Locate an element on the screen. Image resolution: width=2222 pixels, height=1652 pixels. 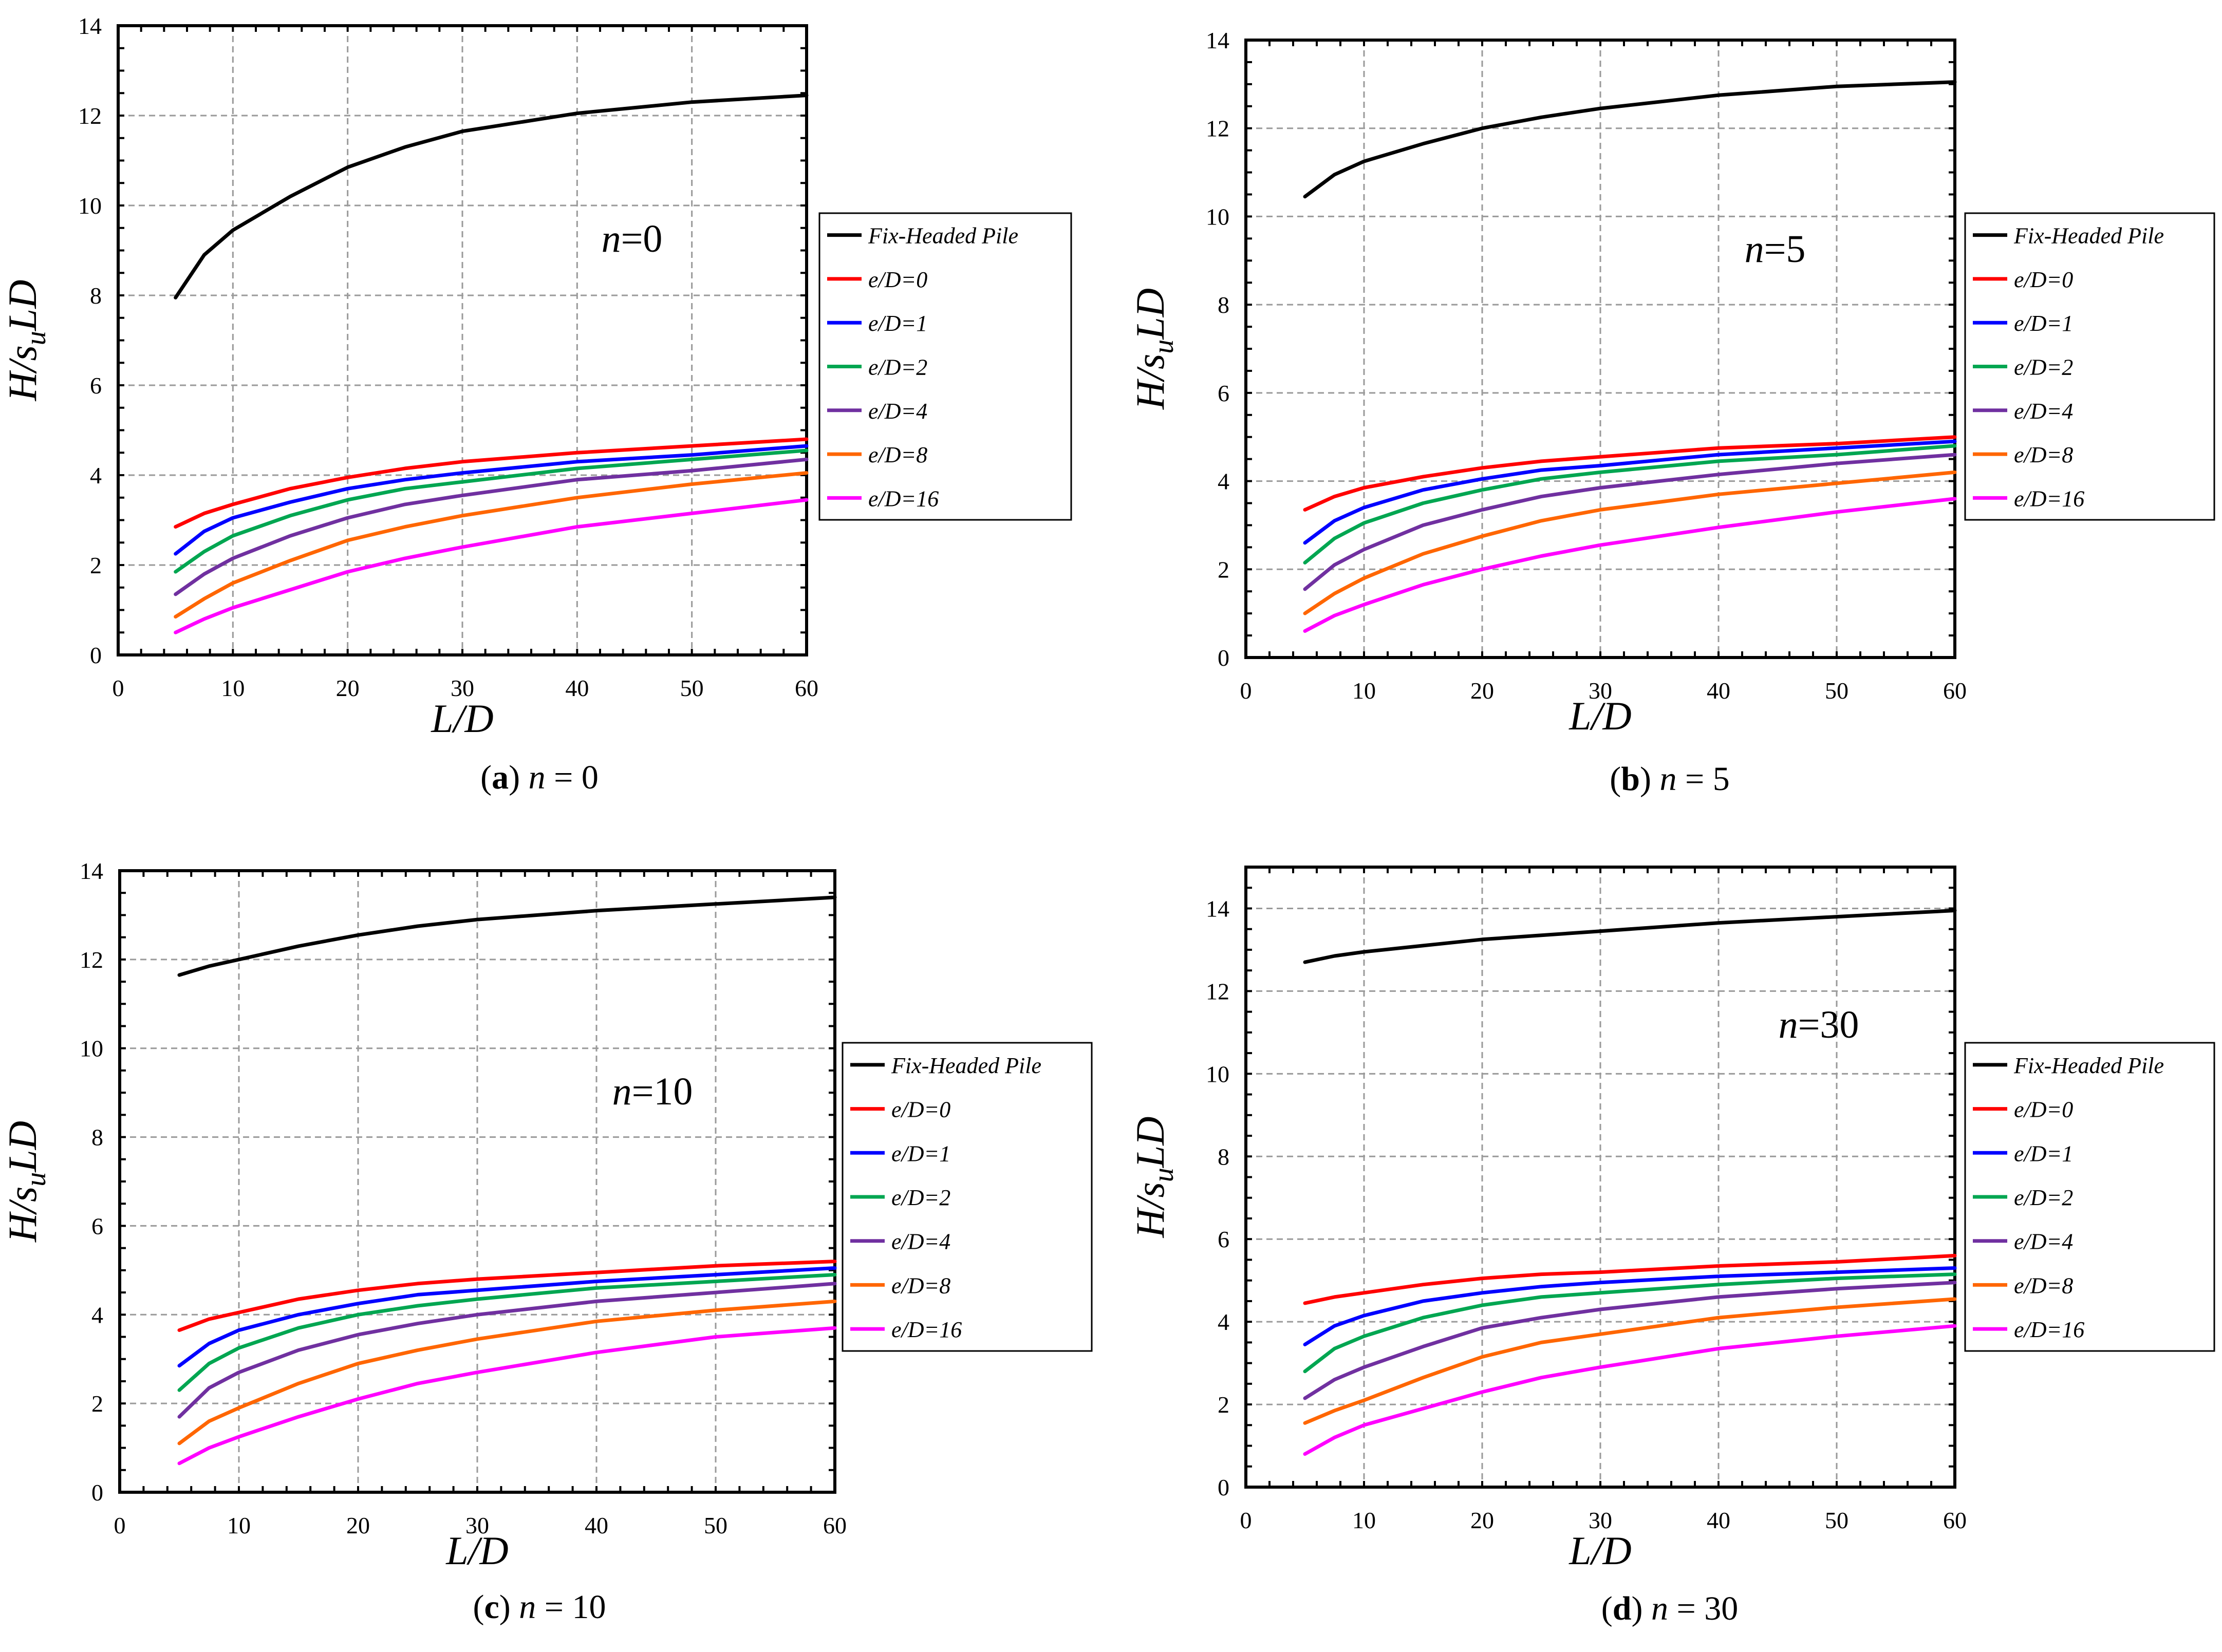
n-annotation: n=30 is located at coordinates (1819, 1025).